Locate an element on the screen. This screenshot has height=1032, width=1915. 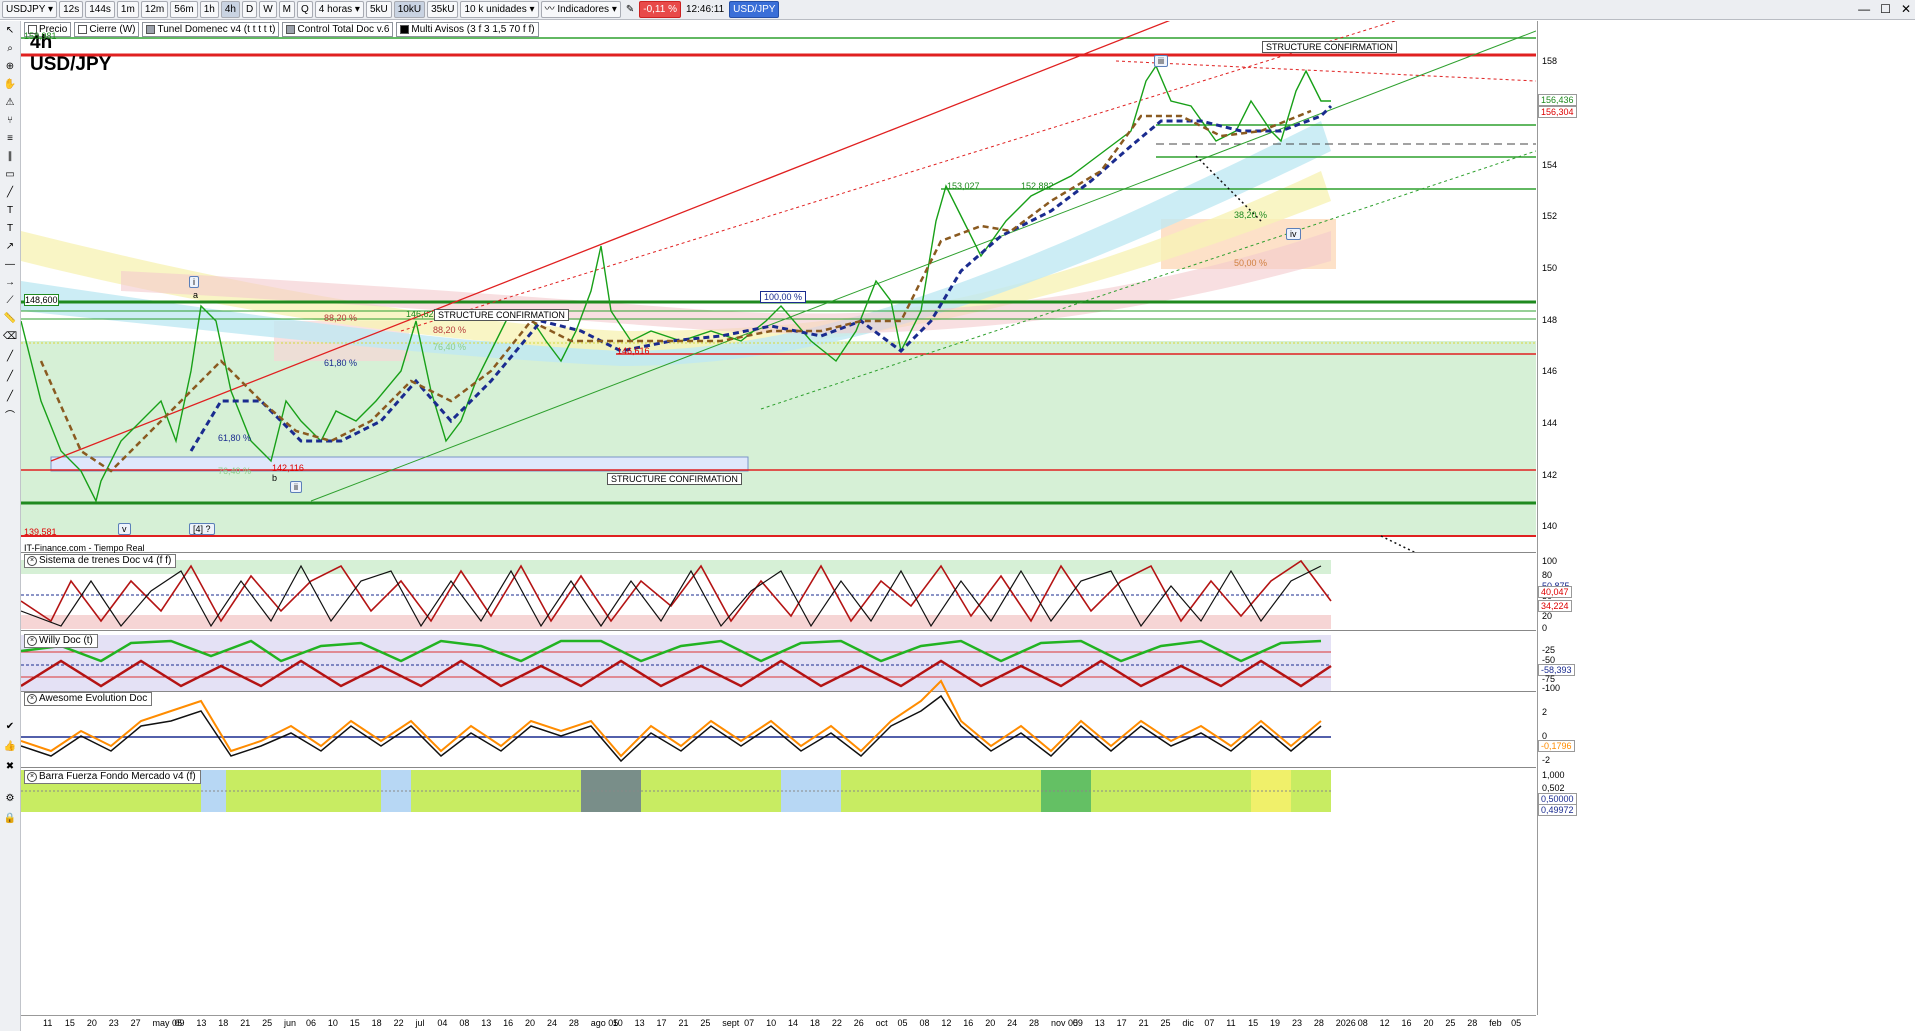
magnifier-icon: ⌕ is located at coordinates (10, 48).